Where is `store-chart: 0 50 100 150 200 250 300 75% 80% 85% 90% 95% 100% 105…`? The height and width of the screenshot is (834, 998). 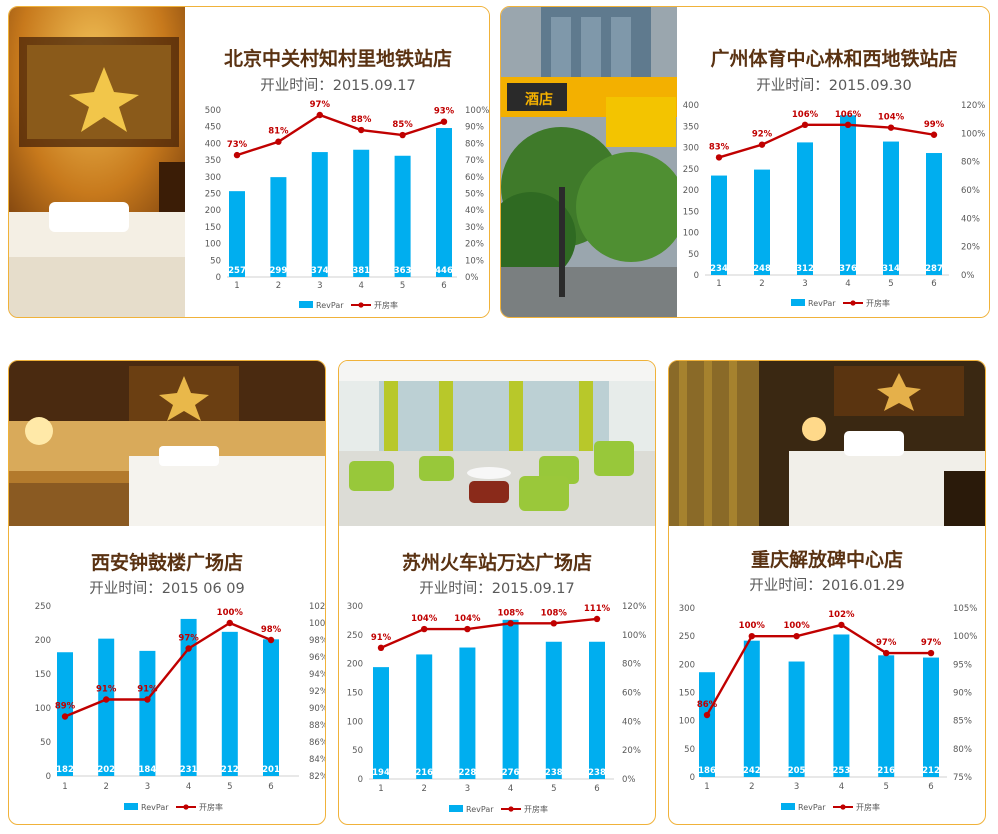
store-chart: 0 50 100 150 200 250 300 75% 80% 85% 90% 95% 100% 105… is located at coordinates (828, 708).